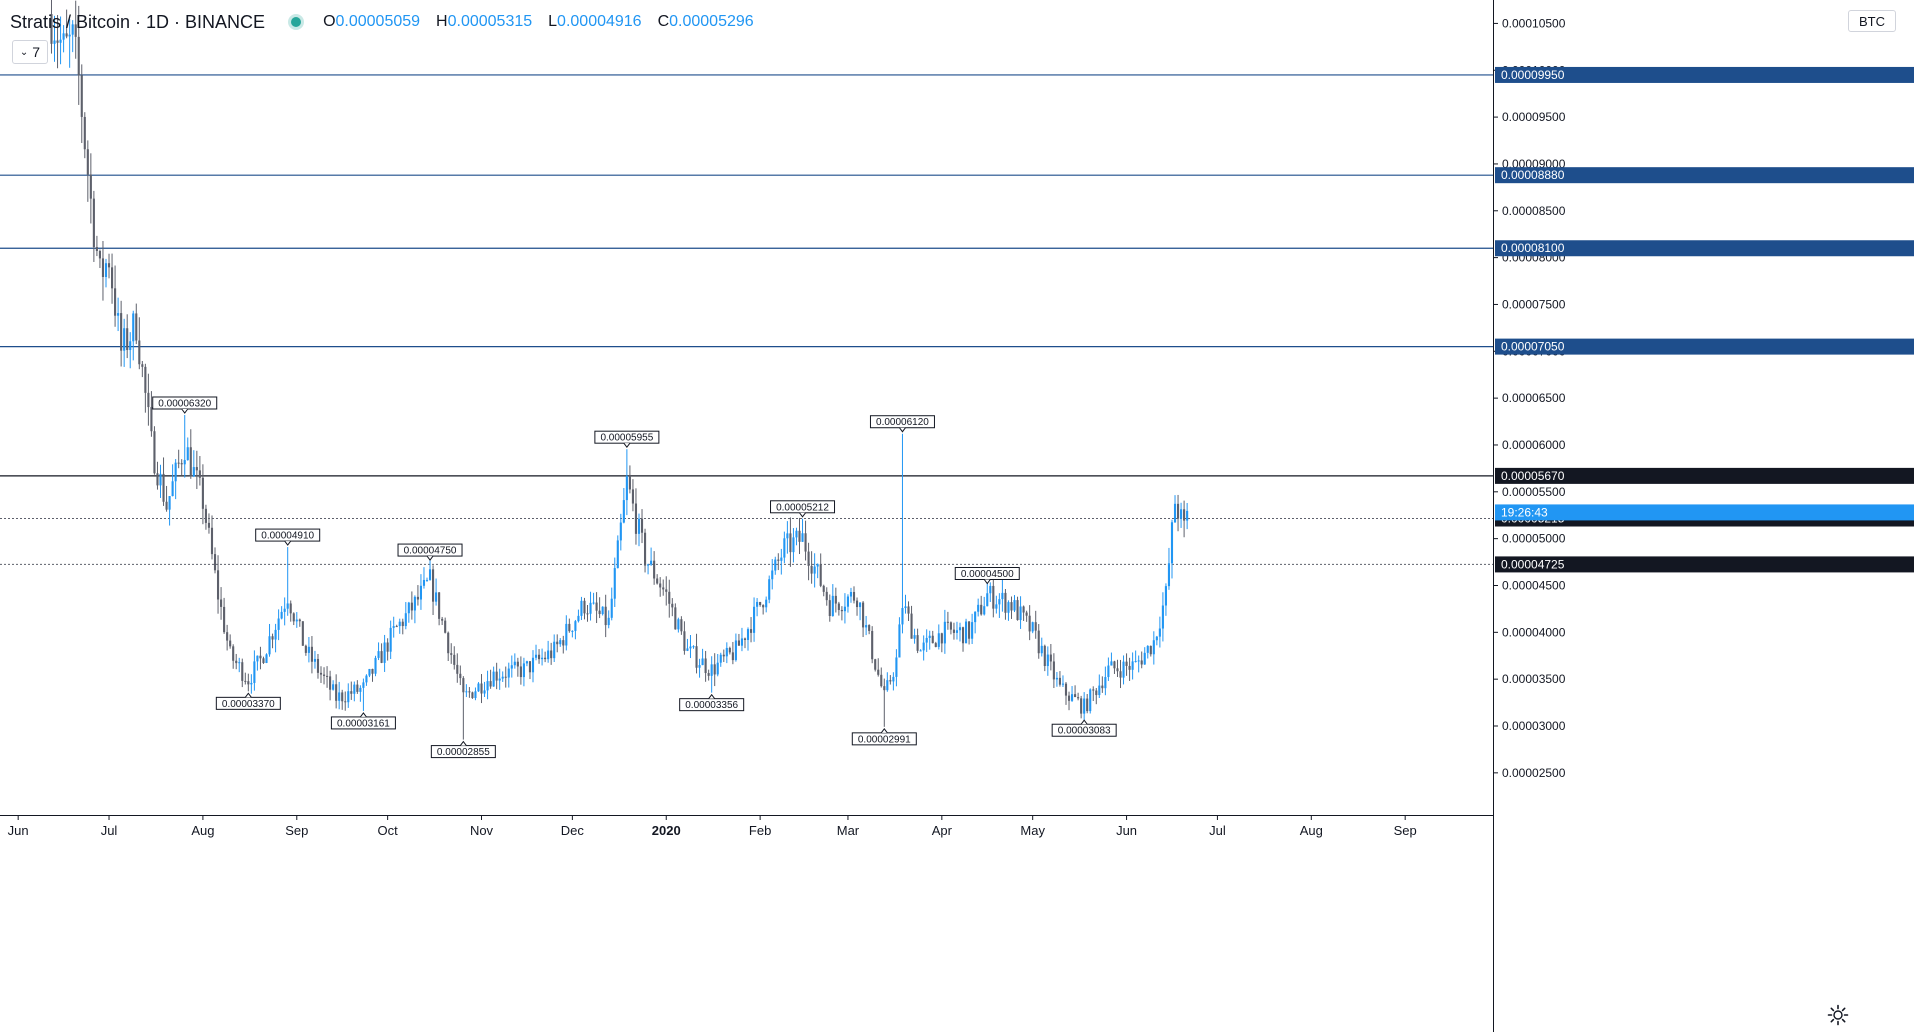  I want to click on price-level-badge: 0.00007050, so click(1704, 346).